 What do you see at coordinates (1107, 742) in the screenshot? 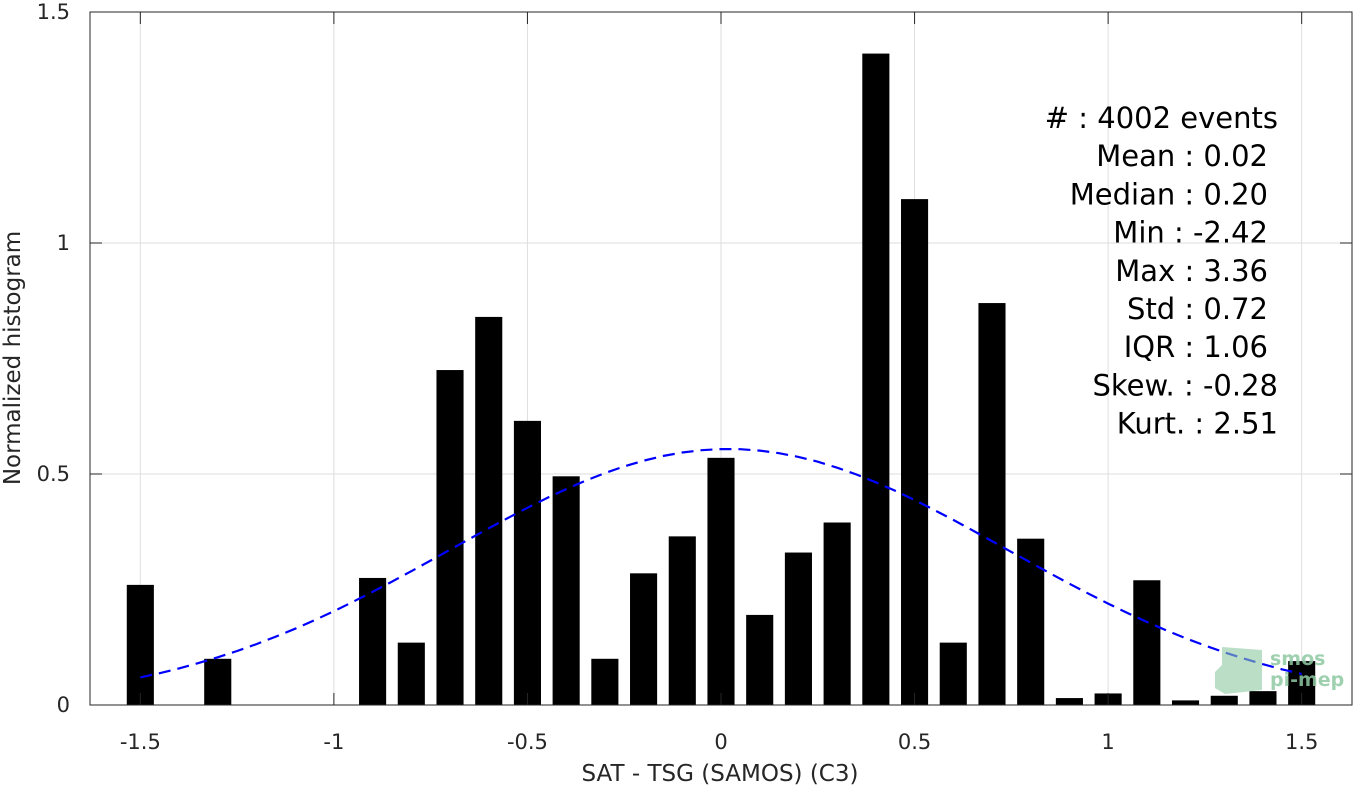
I see `x-tick-label: 1` at bounding box center [1107, 742].